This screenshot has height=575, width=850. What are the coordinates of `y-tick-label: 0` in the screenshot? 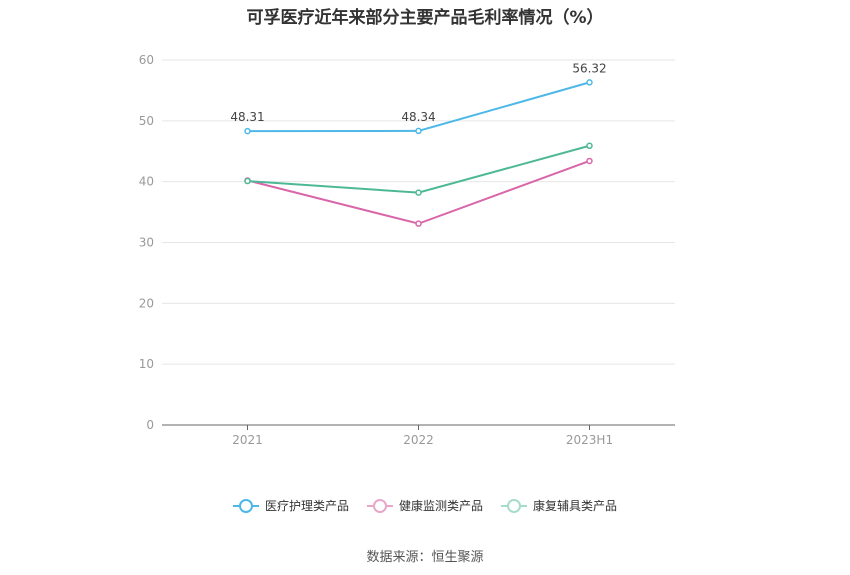 It's located at (150, 425).